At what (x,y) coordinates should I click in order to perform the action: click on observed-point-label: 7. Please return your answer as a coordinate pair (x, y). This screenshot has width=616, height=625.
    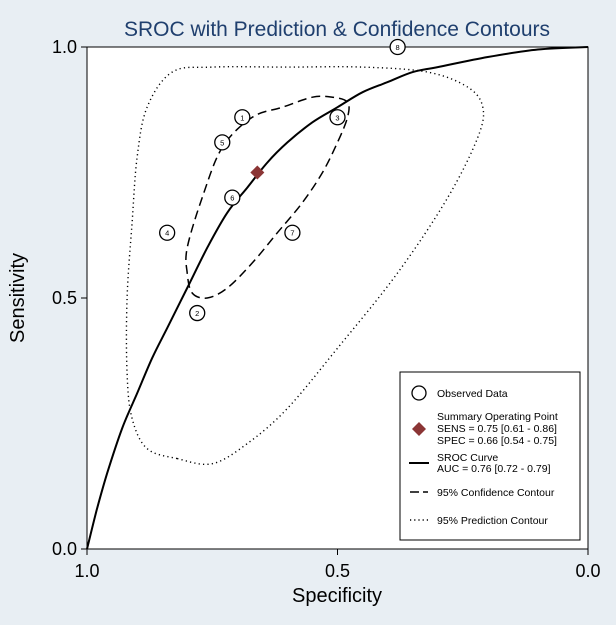
    Looking at the image, I should click on (292, 233).